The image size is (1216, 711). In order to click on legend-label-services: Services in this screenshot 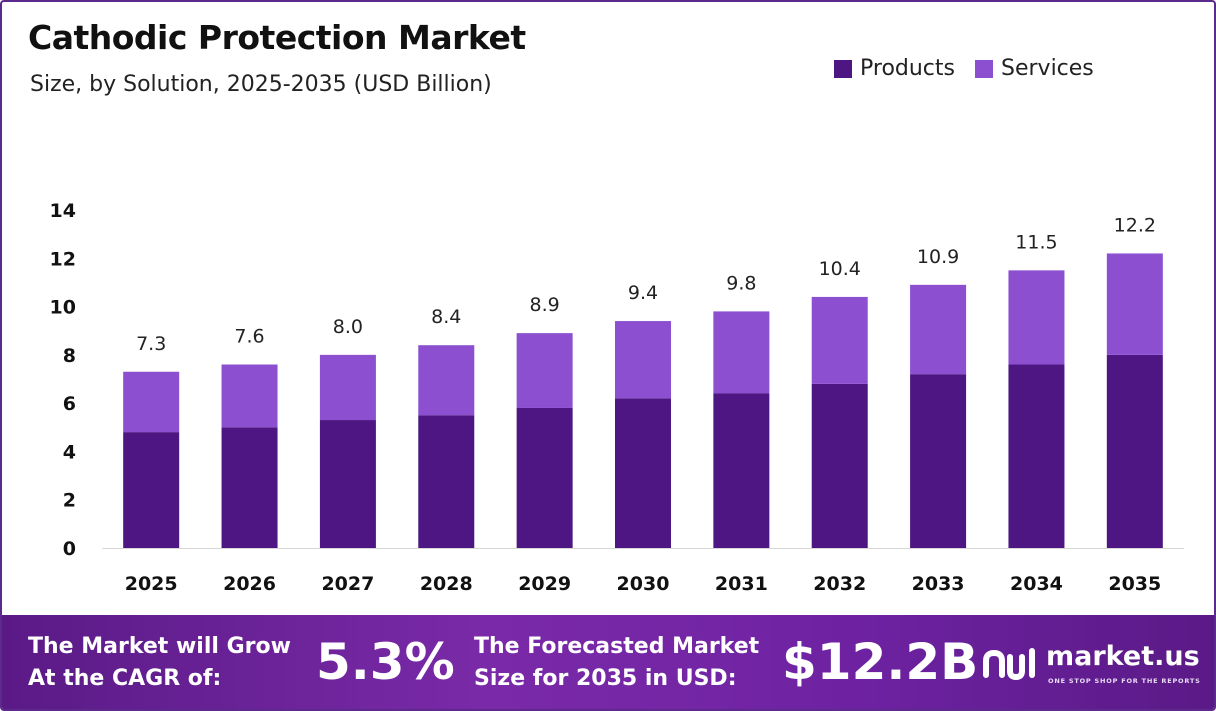, I will do `click(1047, 68)`.